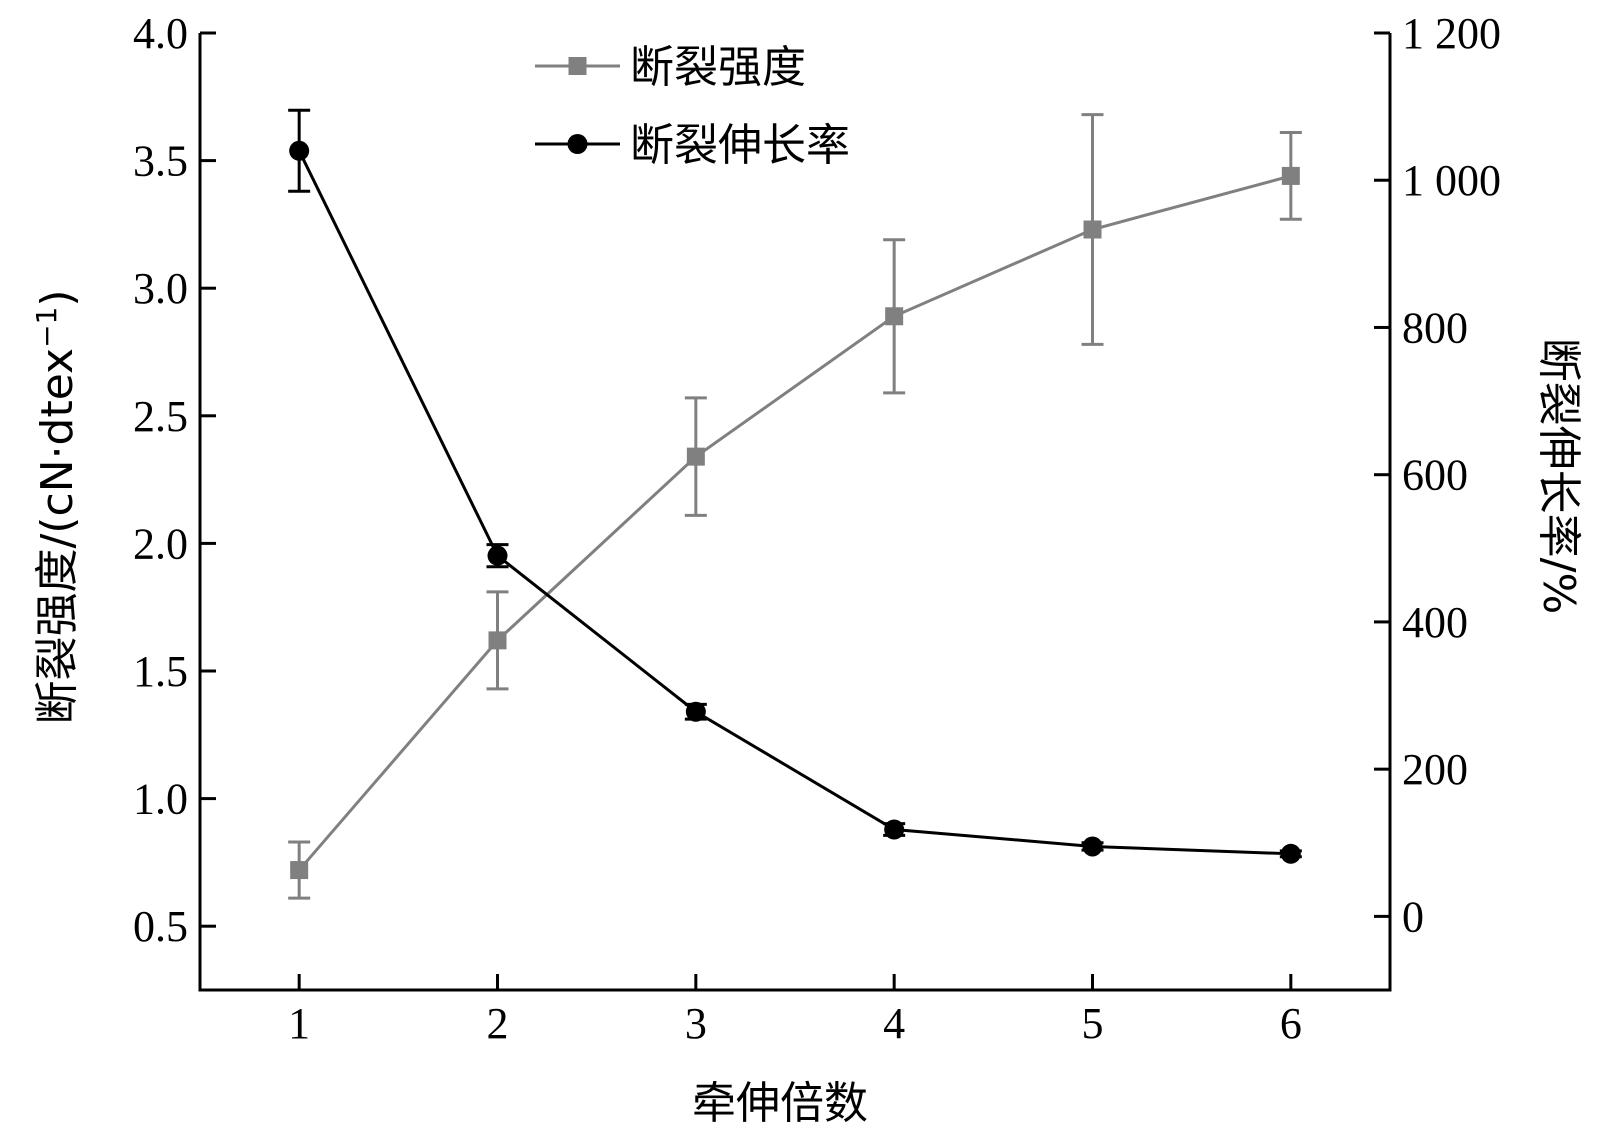  What do you see at coordinates (160, 416) in the screenshot?
I see `left-tick-label: 2.5` at bounding box center [160, 416].